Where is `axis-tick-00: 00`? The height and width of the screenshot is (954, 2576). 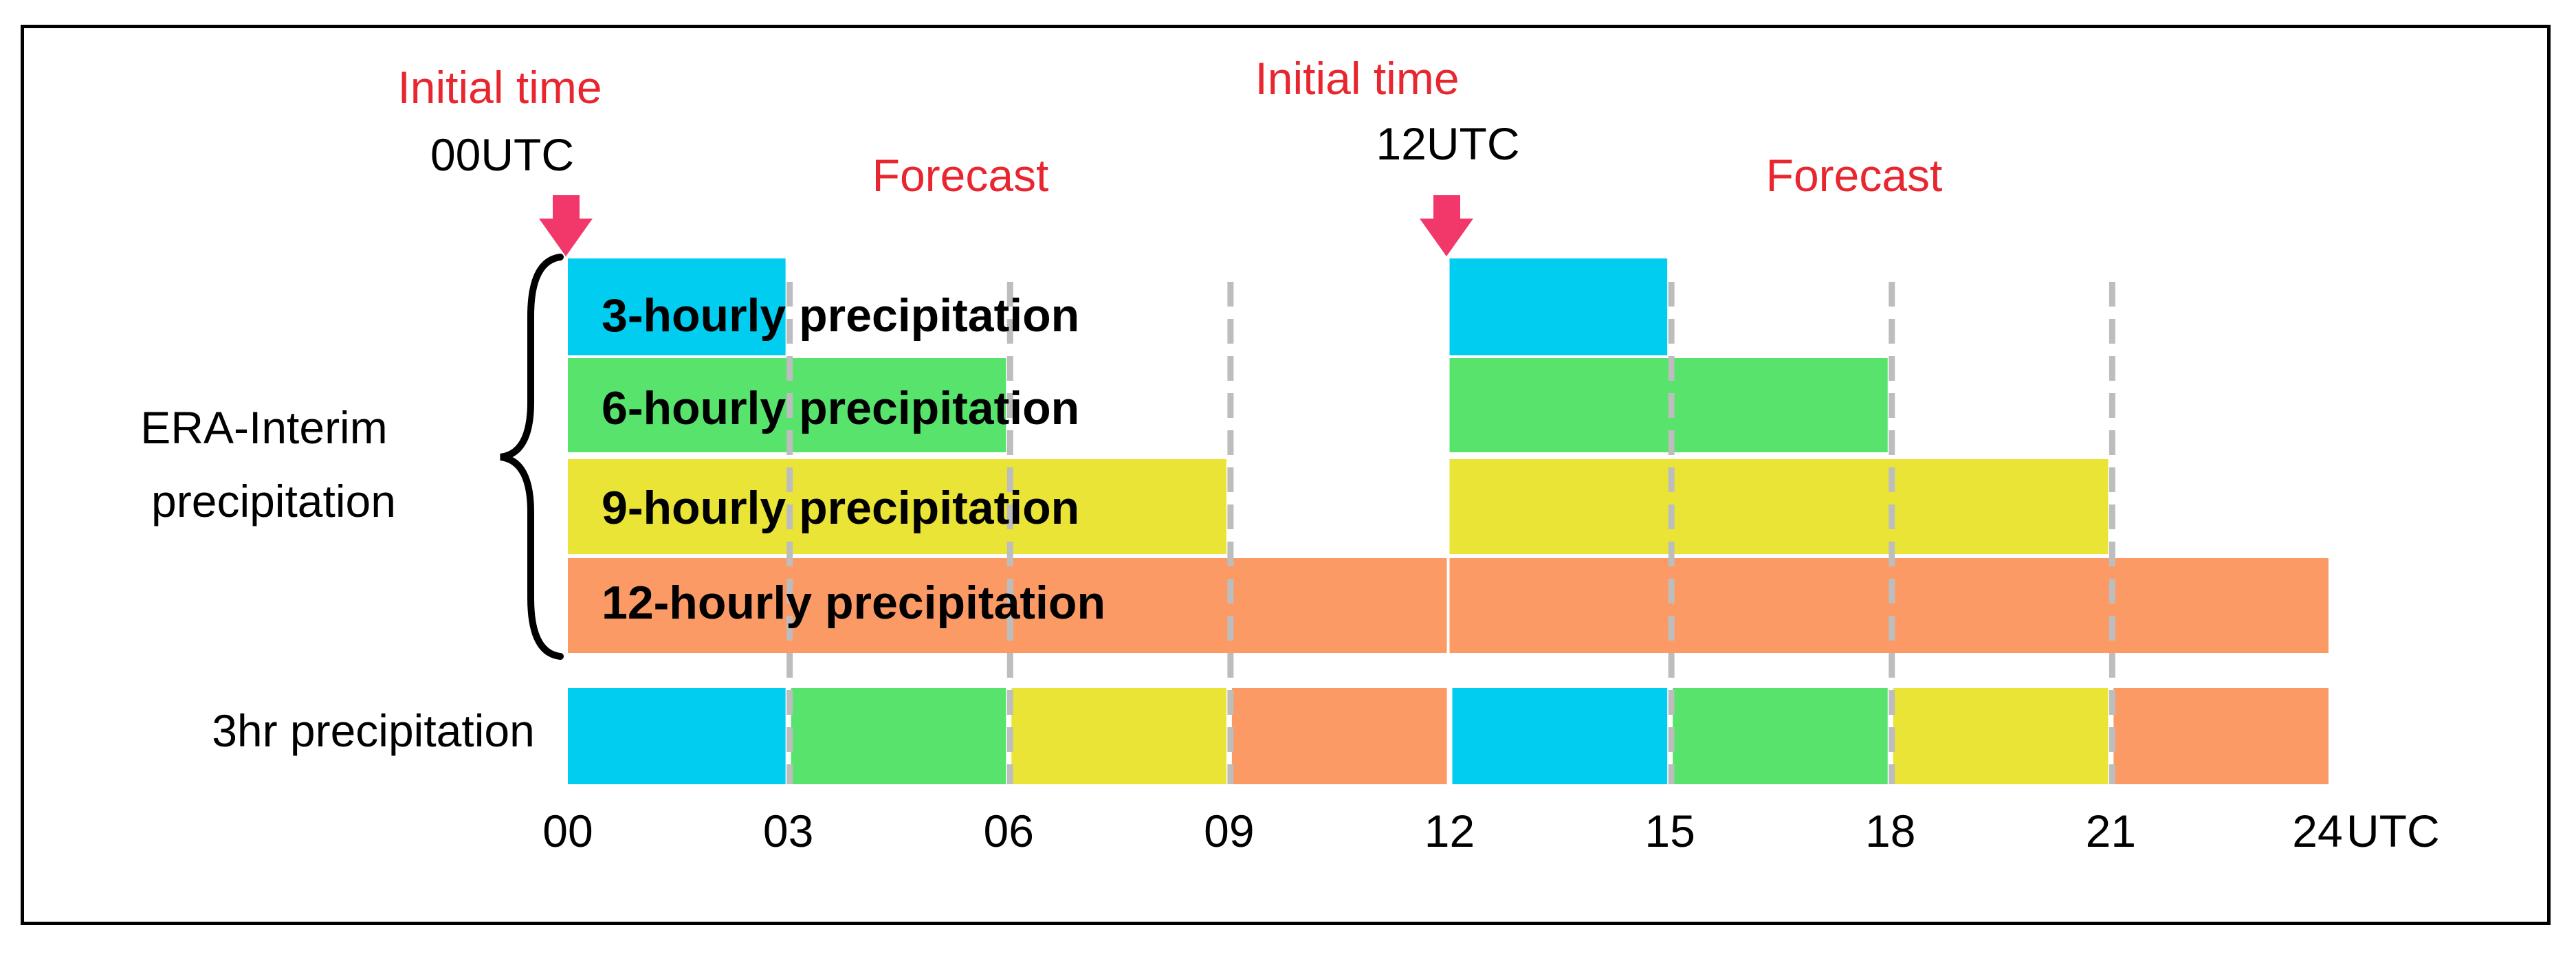 axis-tick-00: 00 is located at coordinates (567, 831).